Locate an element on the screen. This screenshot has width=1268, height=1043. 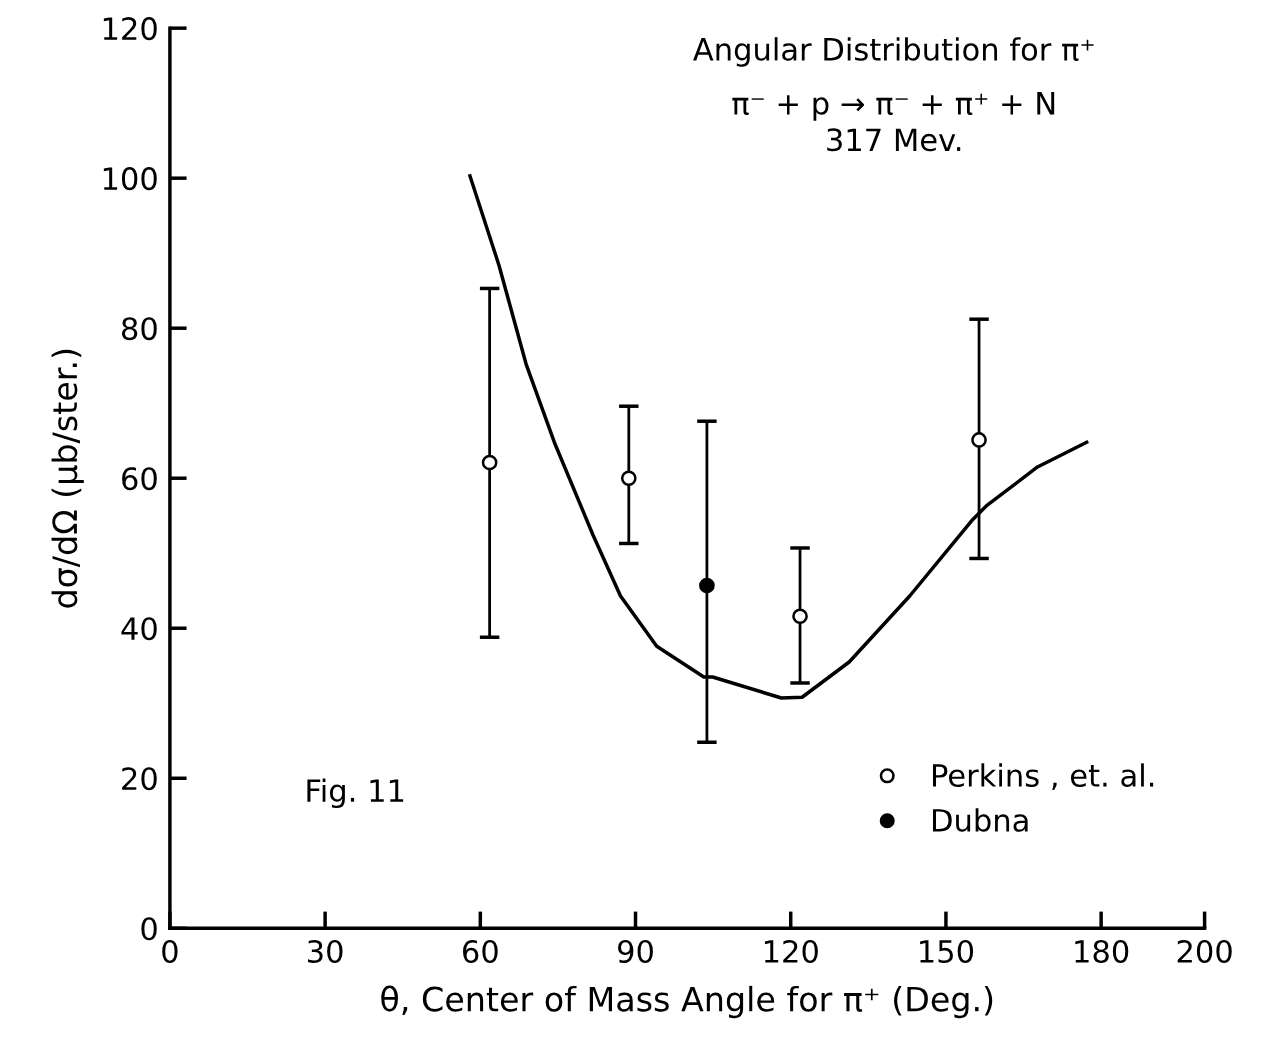
y-tick-label: 100 is located at coordinates (130, 179).